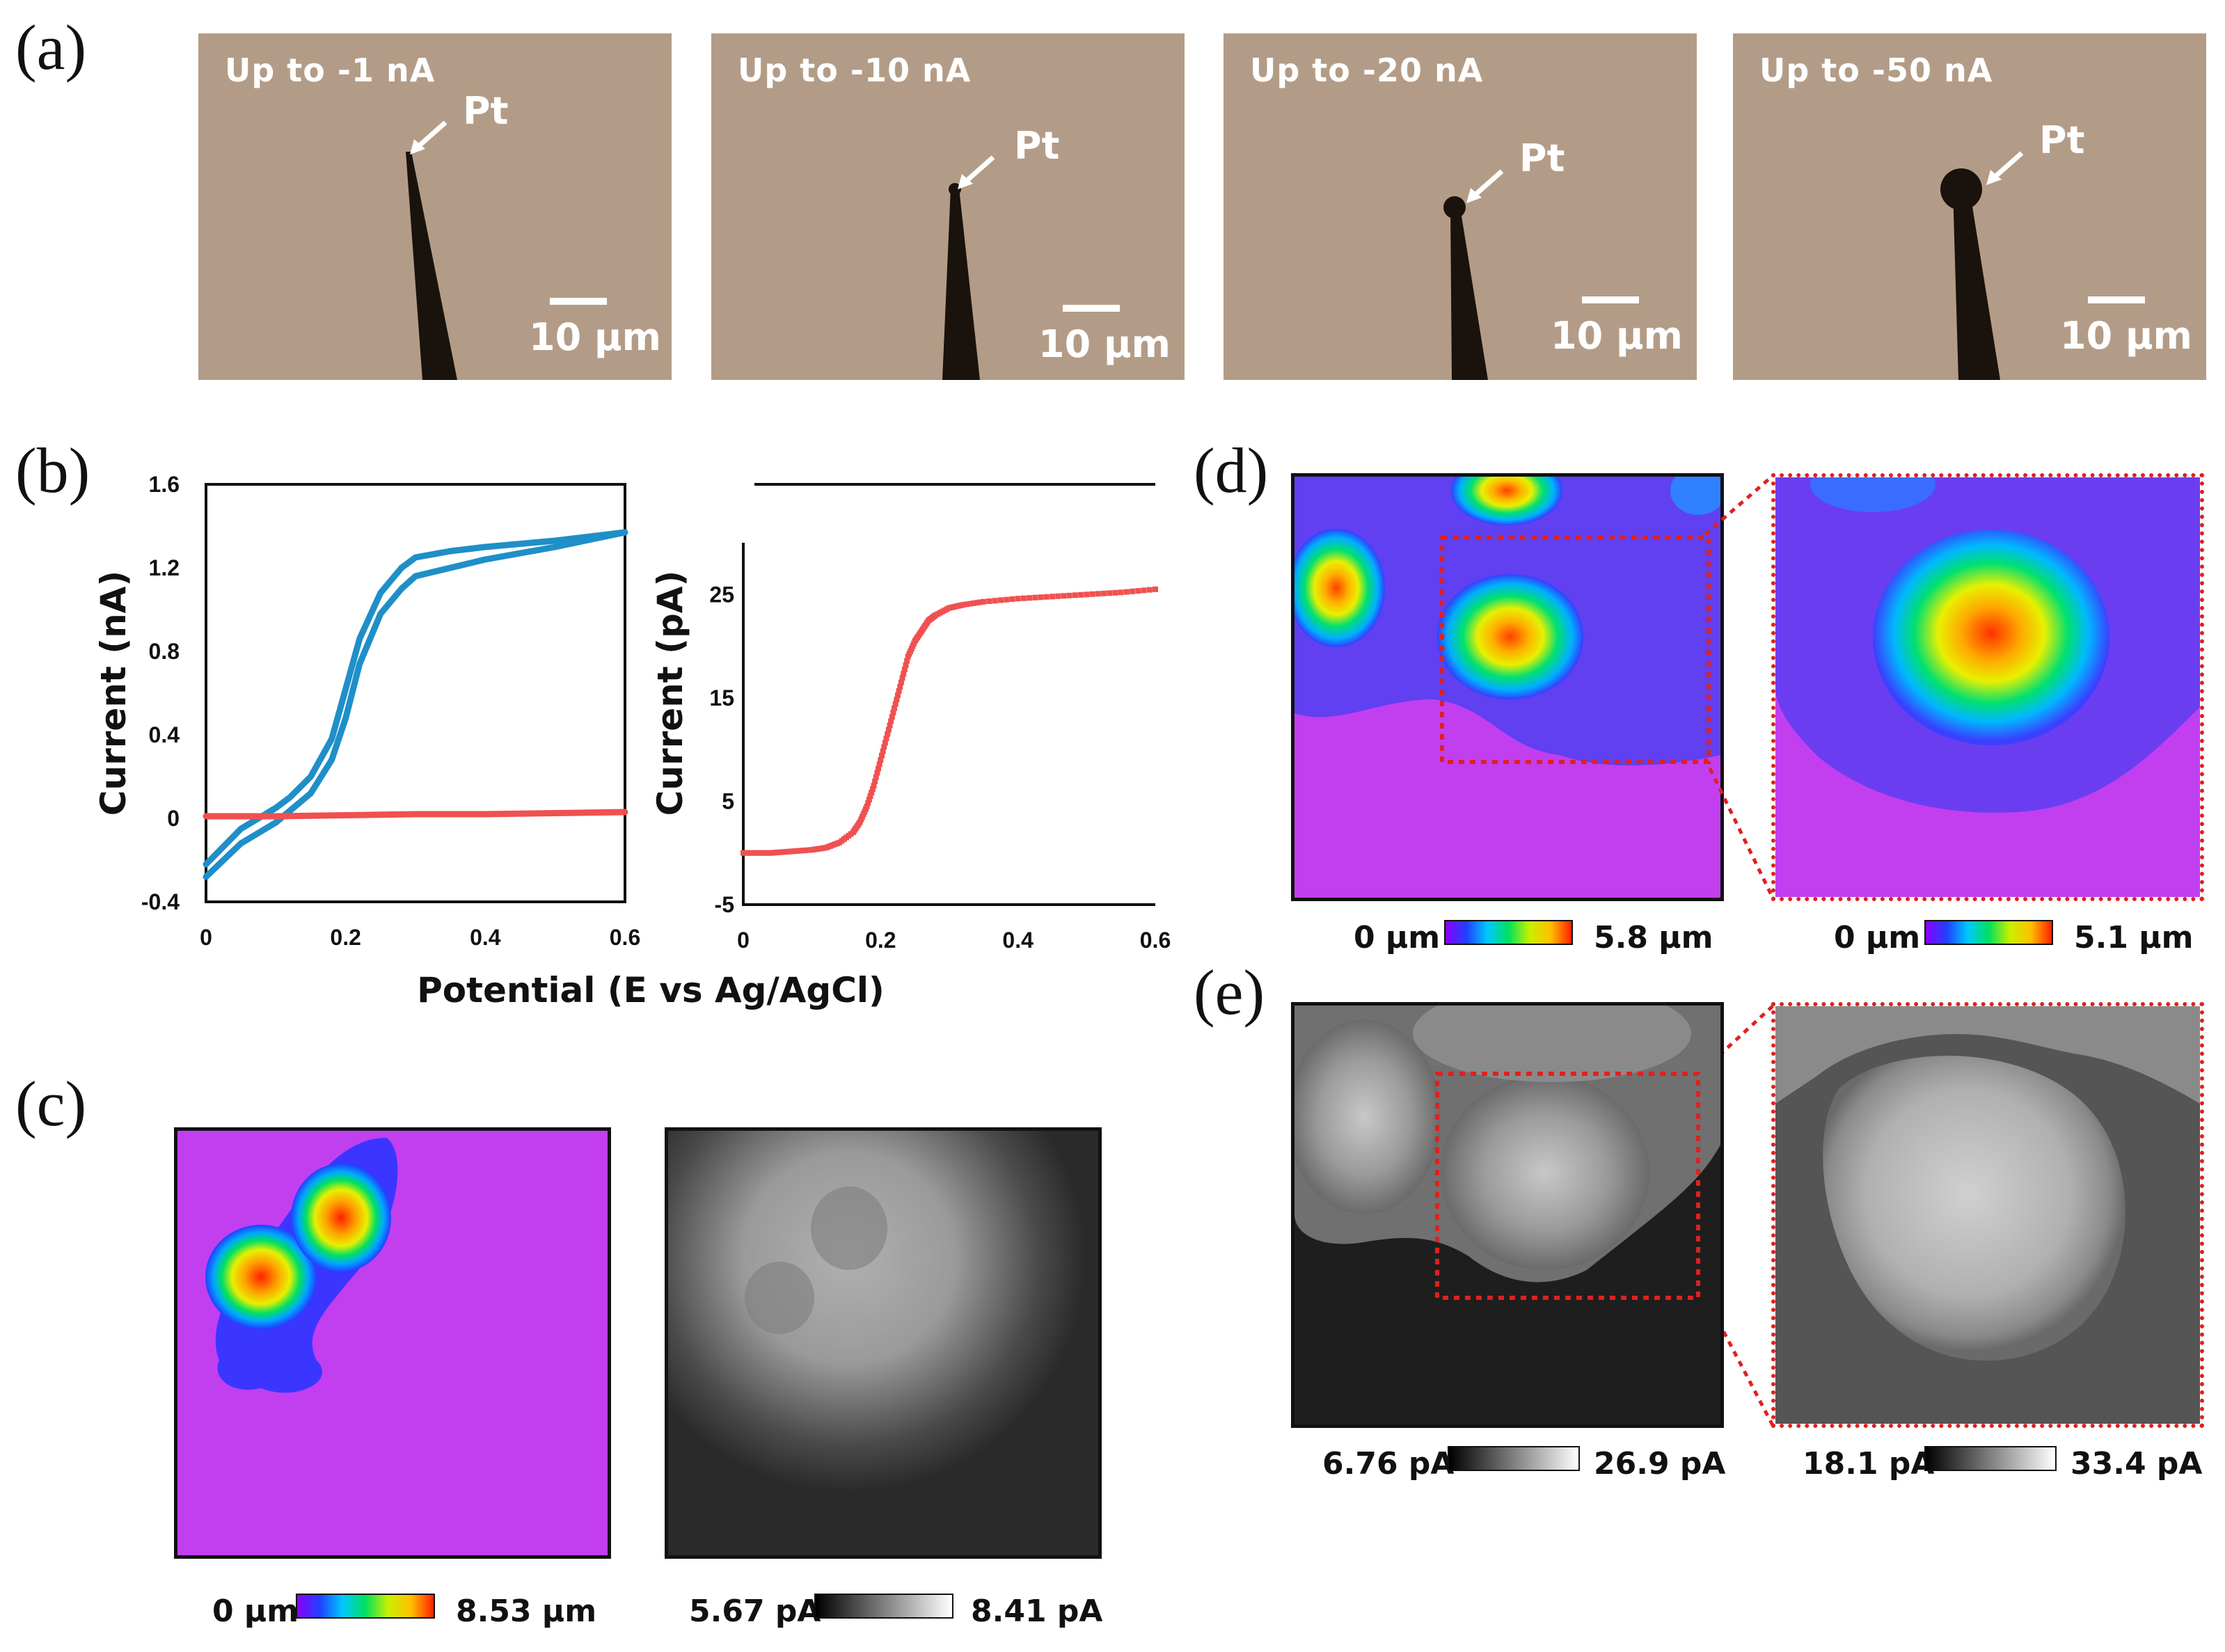  What do you see at coordinates (1037, 1611) in the screenshot?
I see `c-current-max: 8.41 pA` at bounding box center [1037, 1611].